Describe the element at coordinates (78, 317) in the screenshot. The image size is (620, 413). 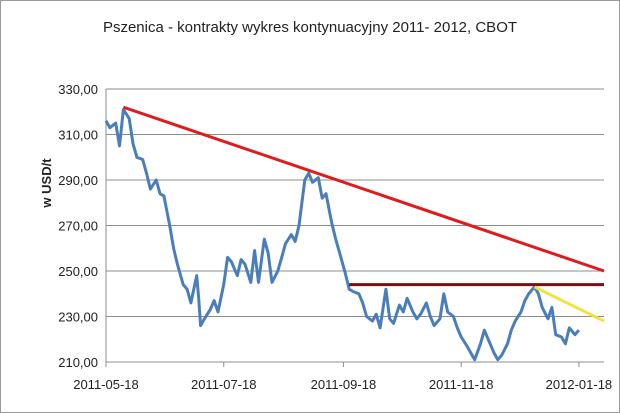
I see `y-tick-label: 230,00` at that location.